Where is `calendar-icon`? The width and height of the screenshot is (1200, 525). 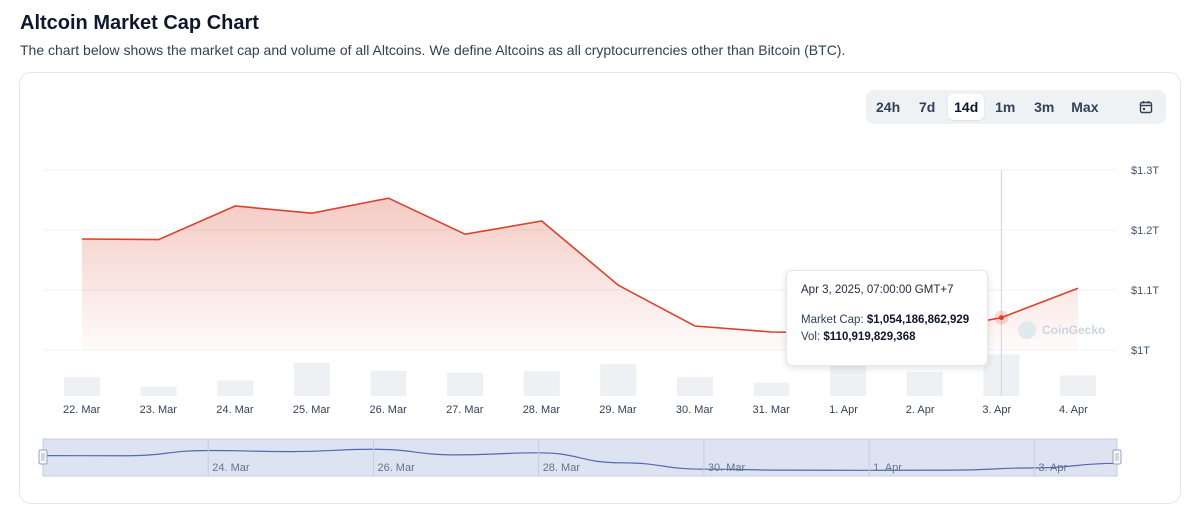
calendar-icon is located at coordinates (1146, 107).